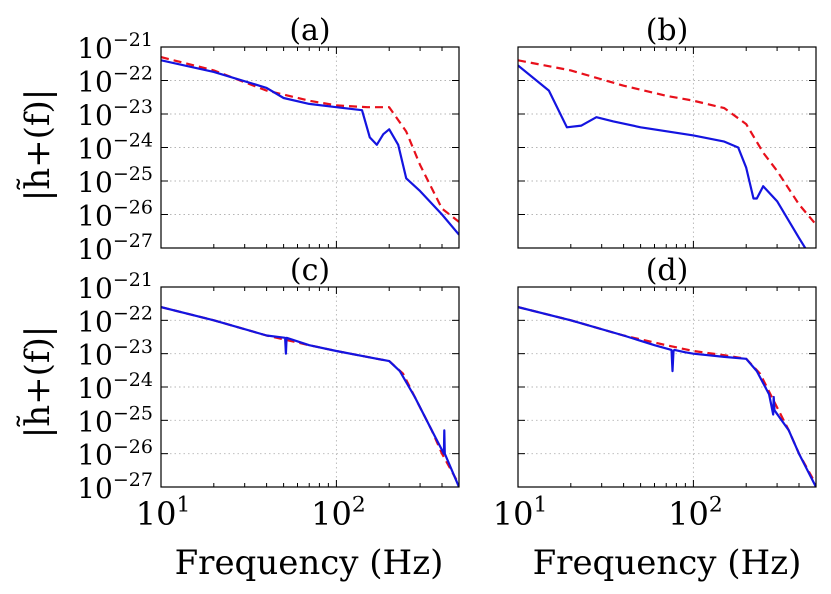 The height and width of the screenshot is (594, 831). What do you see at coordinates (667, 563) in the screenshot?
I see `xlabel-right: Frequency (Hz)` at bounding box center [667, 563].